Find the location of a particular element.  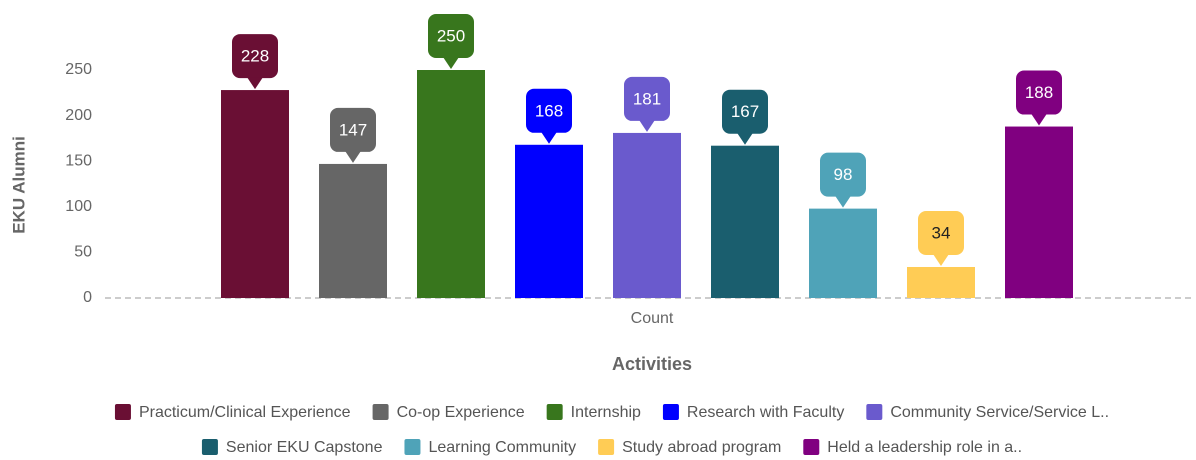

data-label: 98 is located at coordinates (843, 174).